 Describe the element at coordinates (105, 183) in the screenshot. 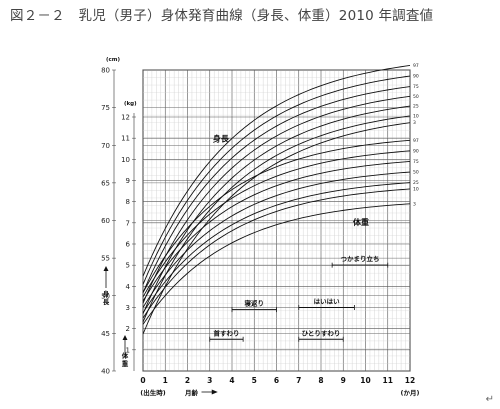

I see `height-tick-label: 65` at that location.